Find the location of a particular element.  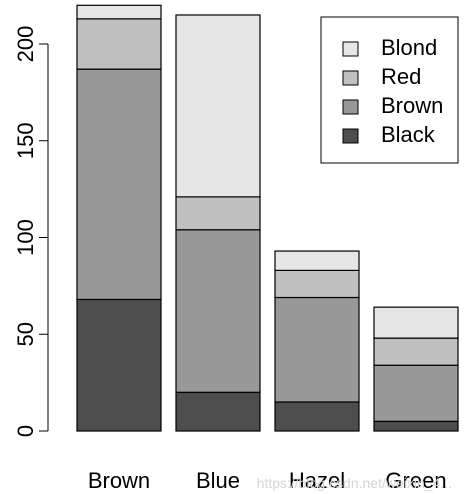

bar-segment-blue-red is located at coordinates (218, 213).